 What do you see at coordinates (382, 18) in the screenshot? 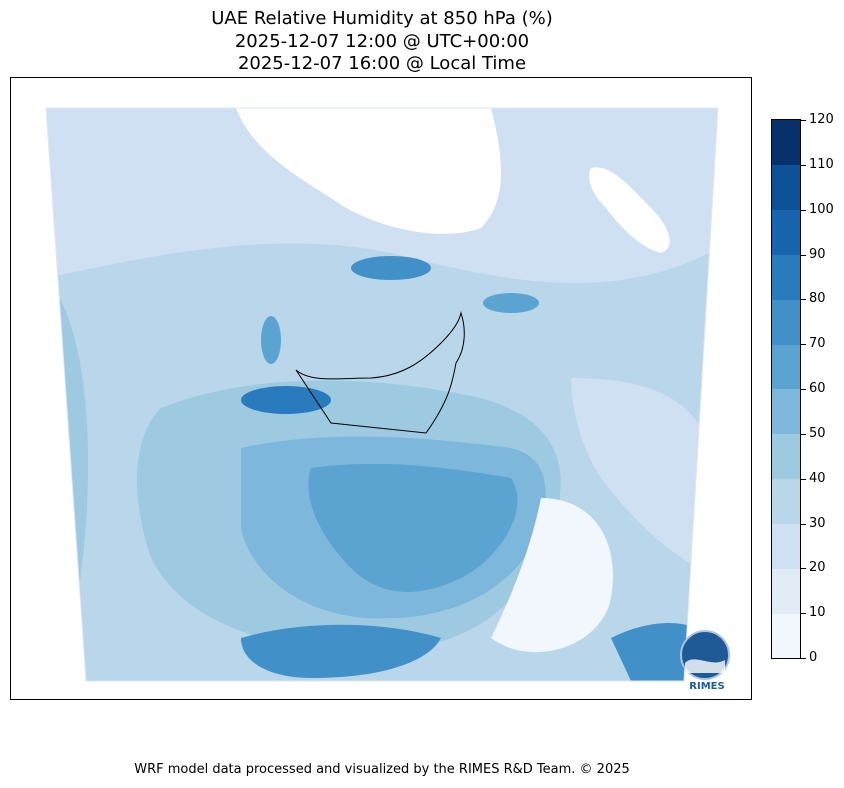
I see `chart-title: UAE Relative Humidity at 850 hPa (%)` at bounding box center [382, 18].